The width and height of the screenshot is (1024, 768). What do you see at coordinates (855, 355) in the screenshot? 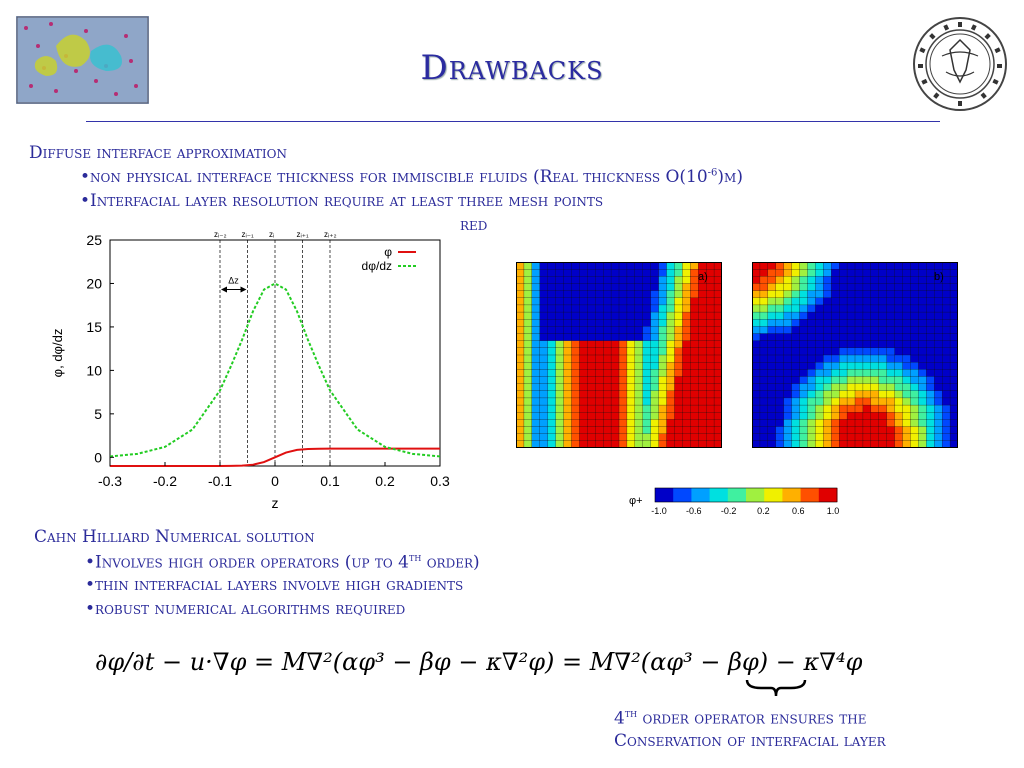
I see `heatmap-frame` at bounding box center [855, 355].